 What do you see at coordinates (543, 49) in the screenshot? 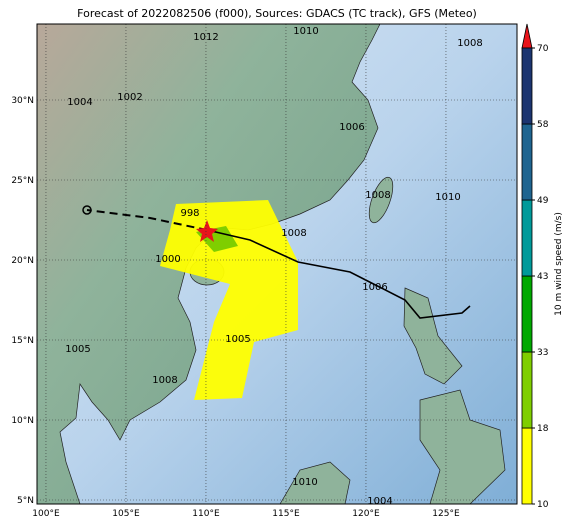
I see `colorbar-tick-label: 70` at bounding box center [543, 49].